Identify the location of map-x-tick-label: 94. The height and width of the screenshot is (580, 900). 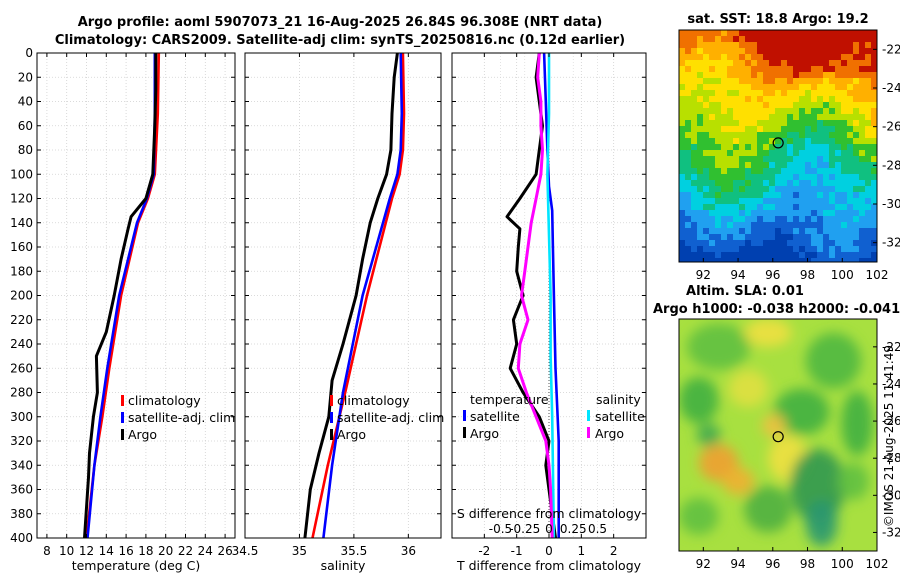
(737, 275).